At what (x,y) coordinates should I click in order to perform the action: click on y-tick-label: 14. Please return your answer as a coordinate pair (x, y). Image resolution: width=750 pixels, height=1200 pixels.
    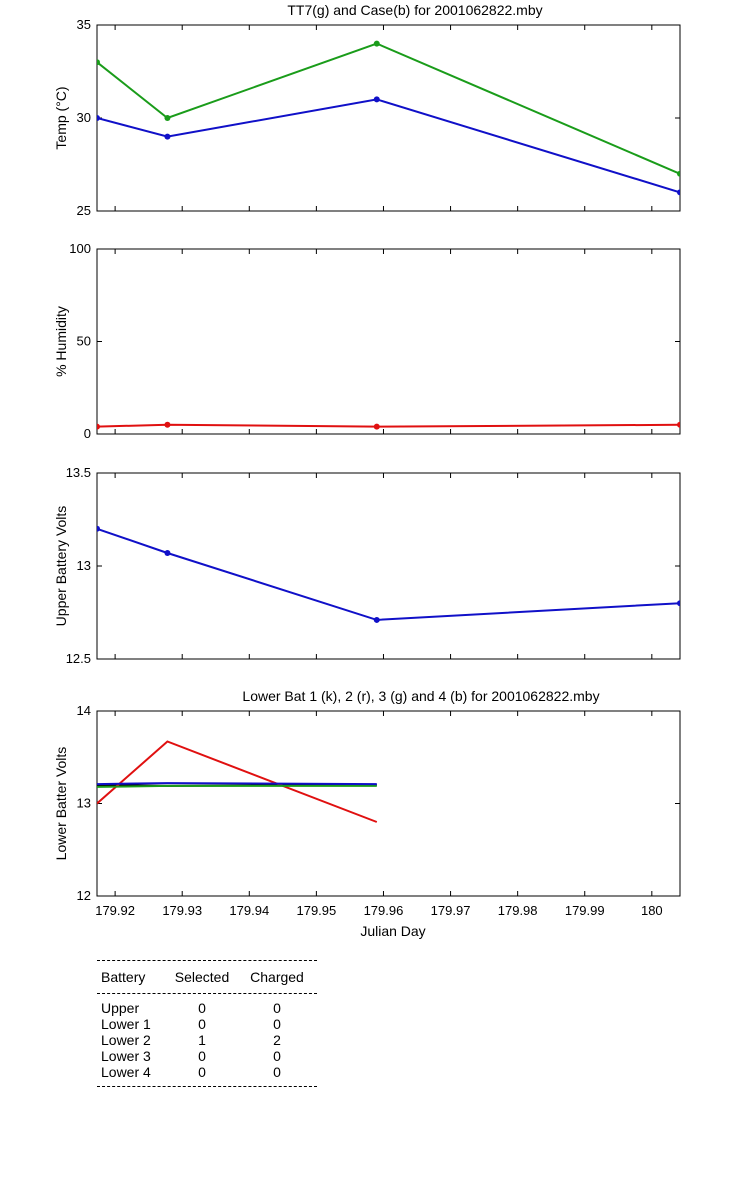
    Looking at the image, I should click on (84, 710).